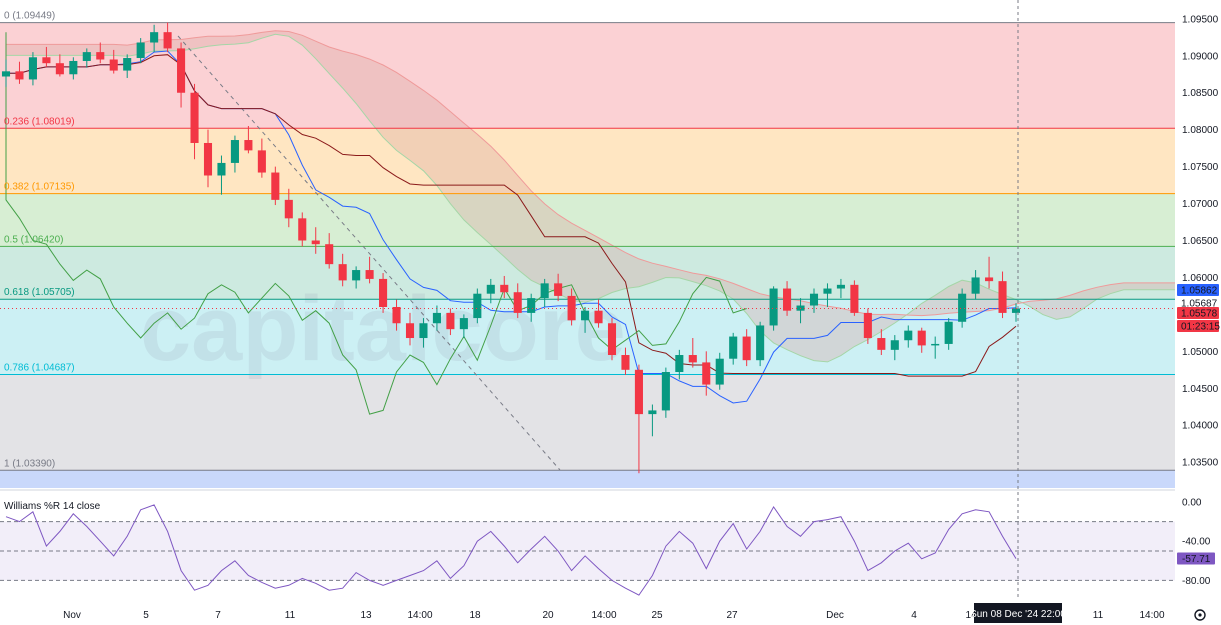 The width and height of the screenshot is (1221, 625). What do you see at coordinates (587, 479) in the screenshot?
I see `fib-band-extension` at bounding box center [587, 479].